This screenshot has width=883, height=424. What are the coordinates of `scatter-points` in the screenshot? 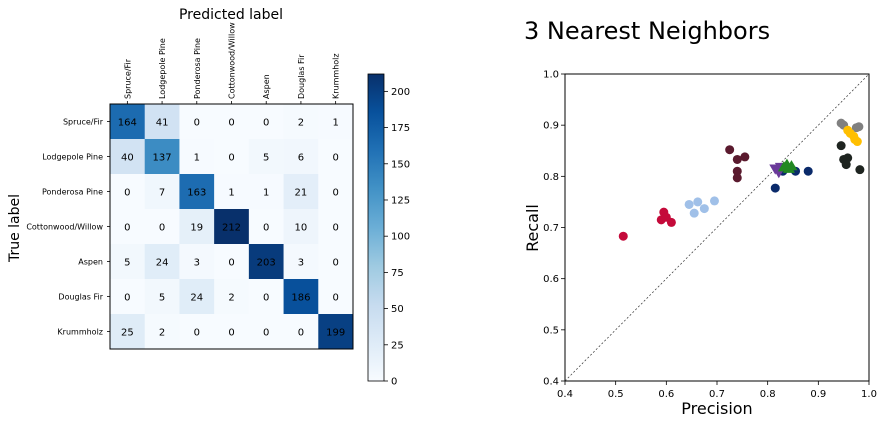 It's located at (741, 179).